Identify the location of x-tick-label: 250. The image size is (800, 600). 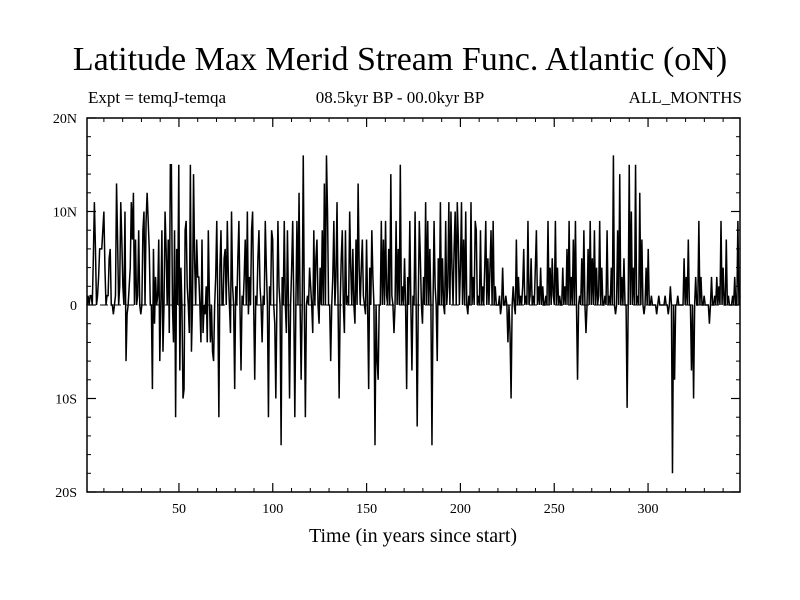
(554, 509).